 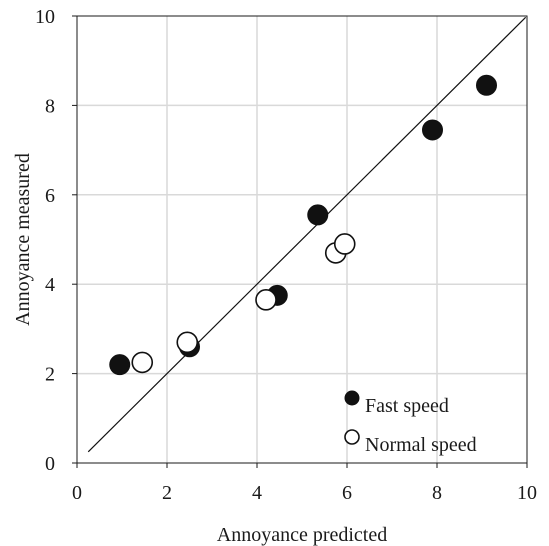 I want to click on y-tick-label: 2, so click(x=50, y=375).